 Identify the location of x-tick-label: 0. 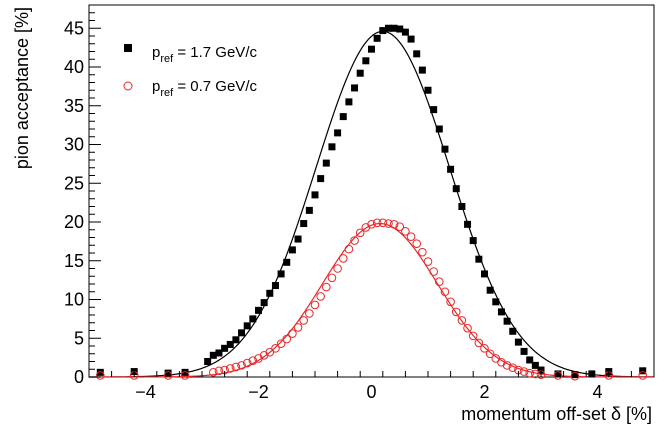
(371, 392).